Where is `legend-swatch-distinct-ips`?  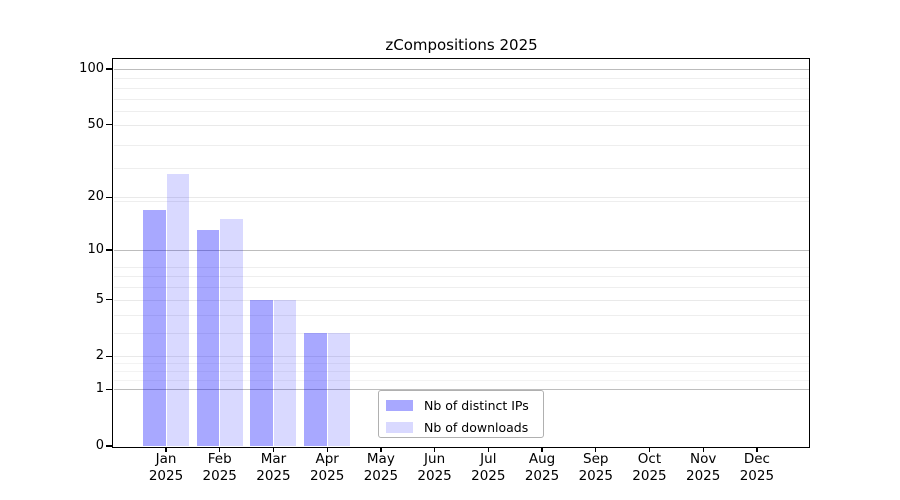 legend-swatch-distinct-ips is located at coordinates (399, 405).